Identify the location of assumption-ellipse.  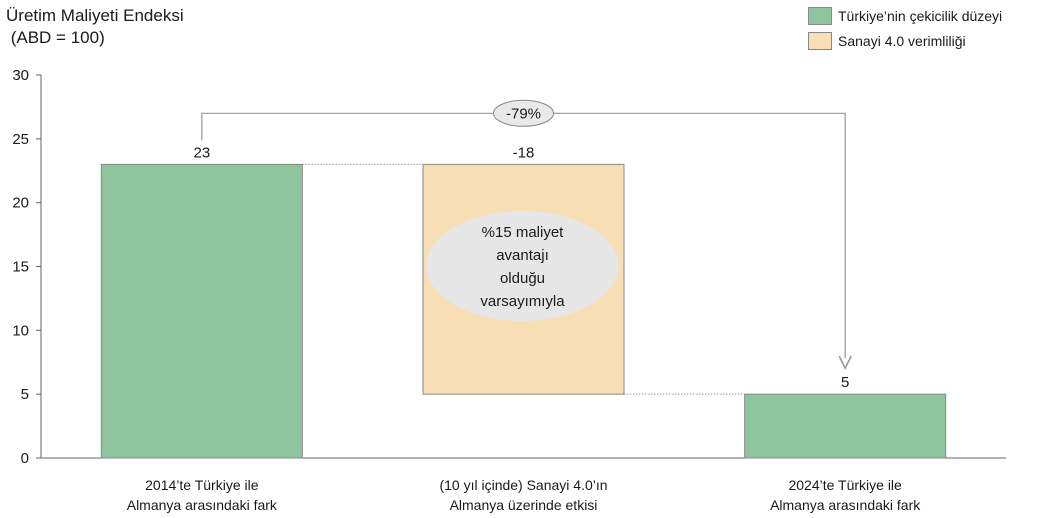
(522, 266).